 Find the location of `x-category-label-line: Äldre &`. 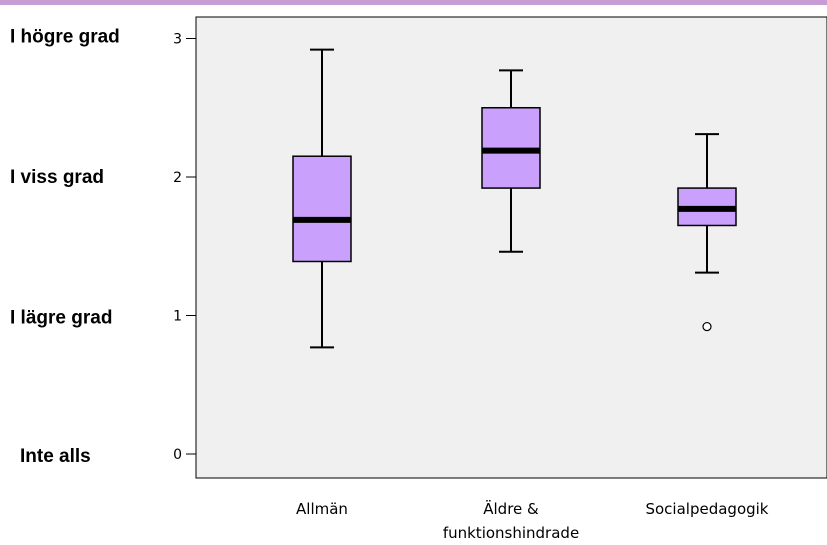

x-category-label-line: Äldre & is located at coordinates (511, 508).